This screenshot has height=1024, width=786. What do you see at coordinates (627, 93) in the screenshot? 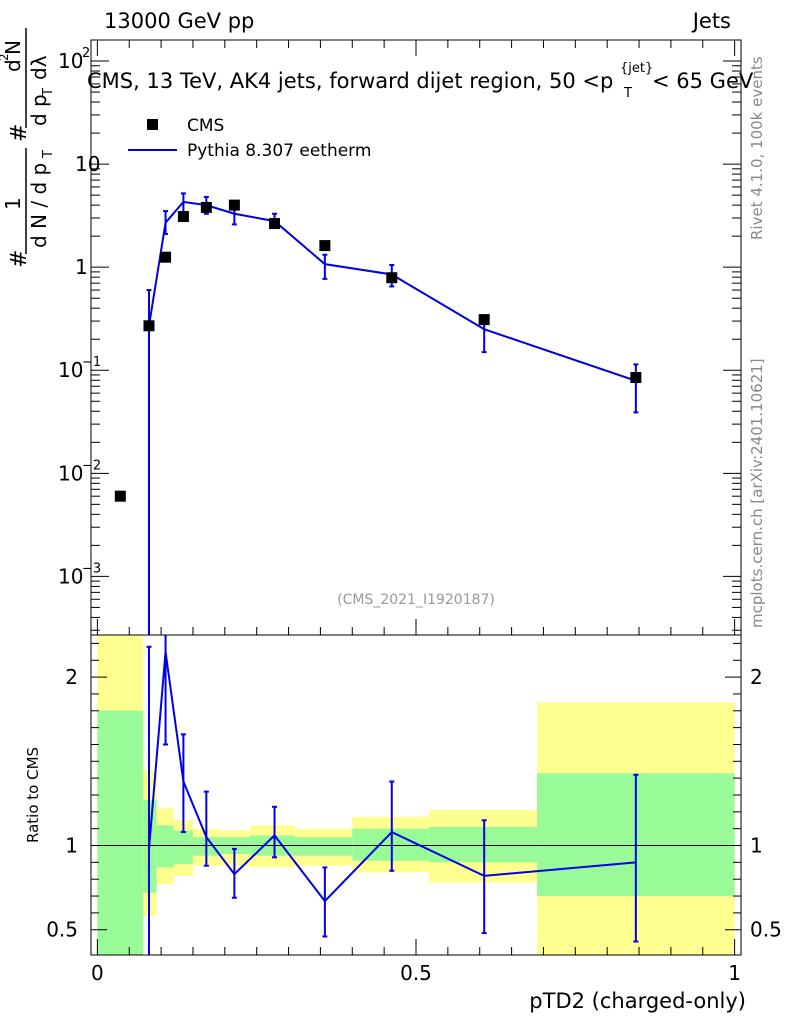
I see `title-sub: T` at bounding box center [627, 93].